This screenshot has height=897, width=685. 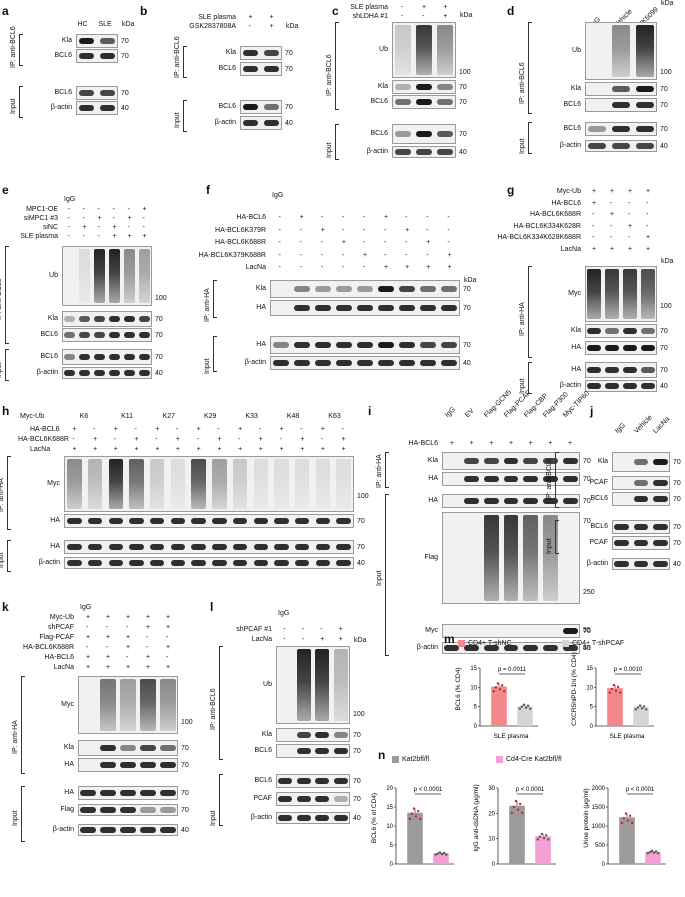 What do you see at coordinates (23, 725) in the screenshot?
I see `ip-bracket` at bounding box center [23, 725].